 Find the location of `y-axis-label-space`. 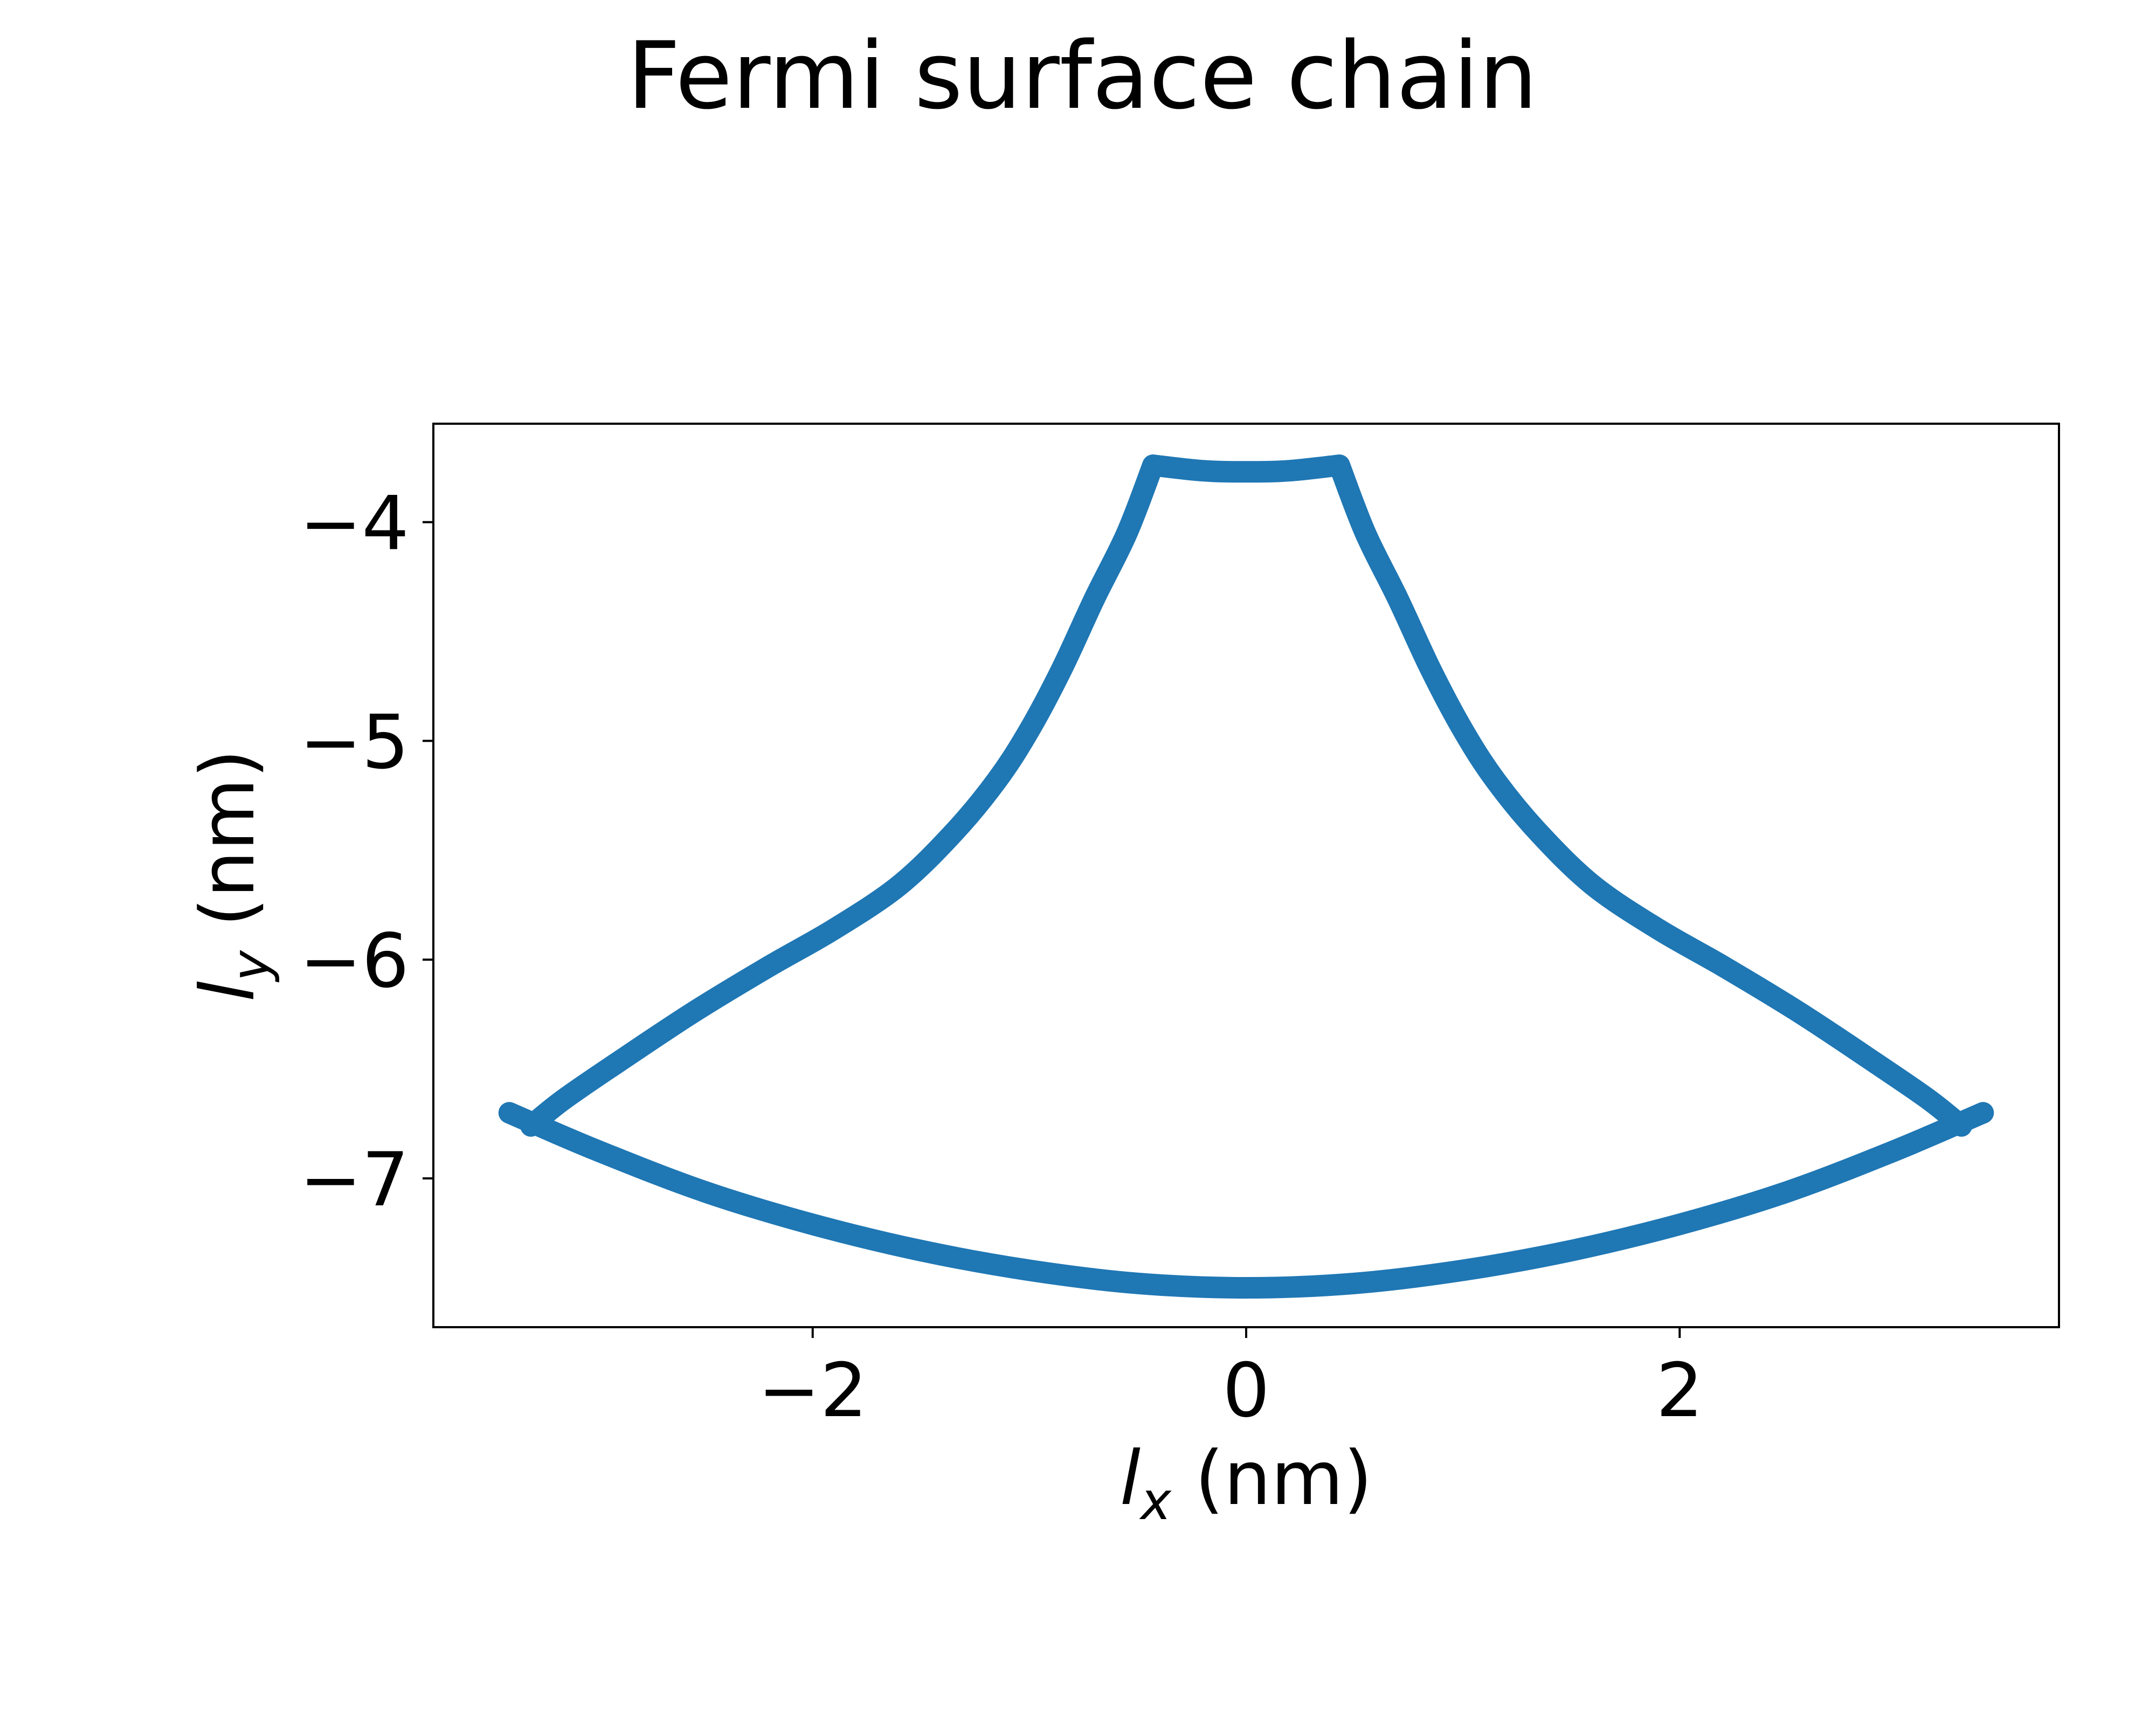

y-axis-label-space is located at coordinates (227, 938).